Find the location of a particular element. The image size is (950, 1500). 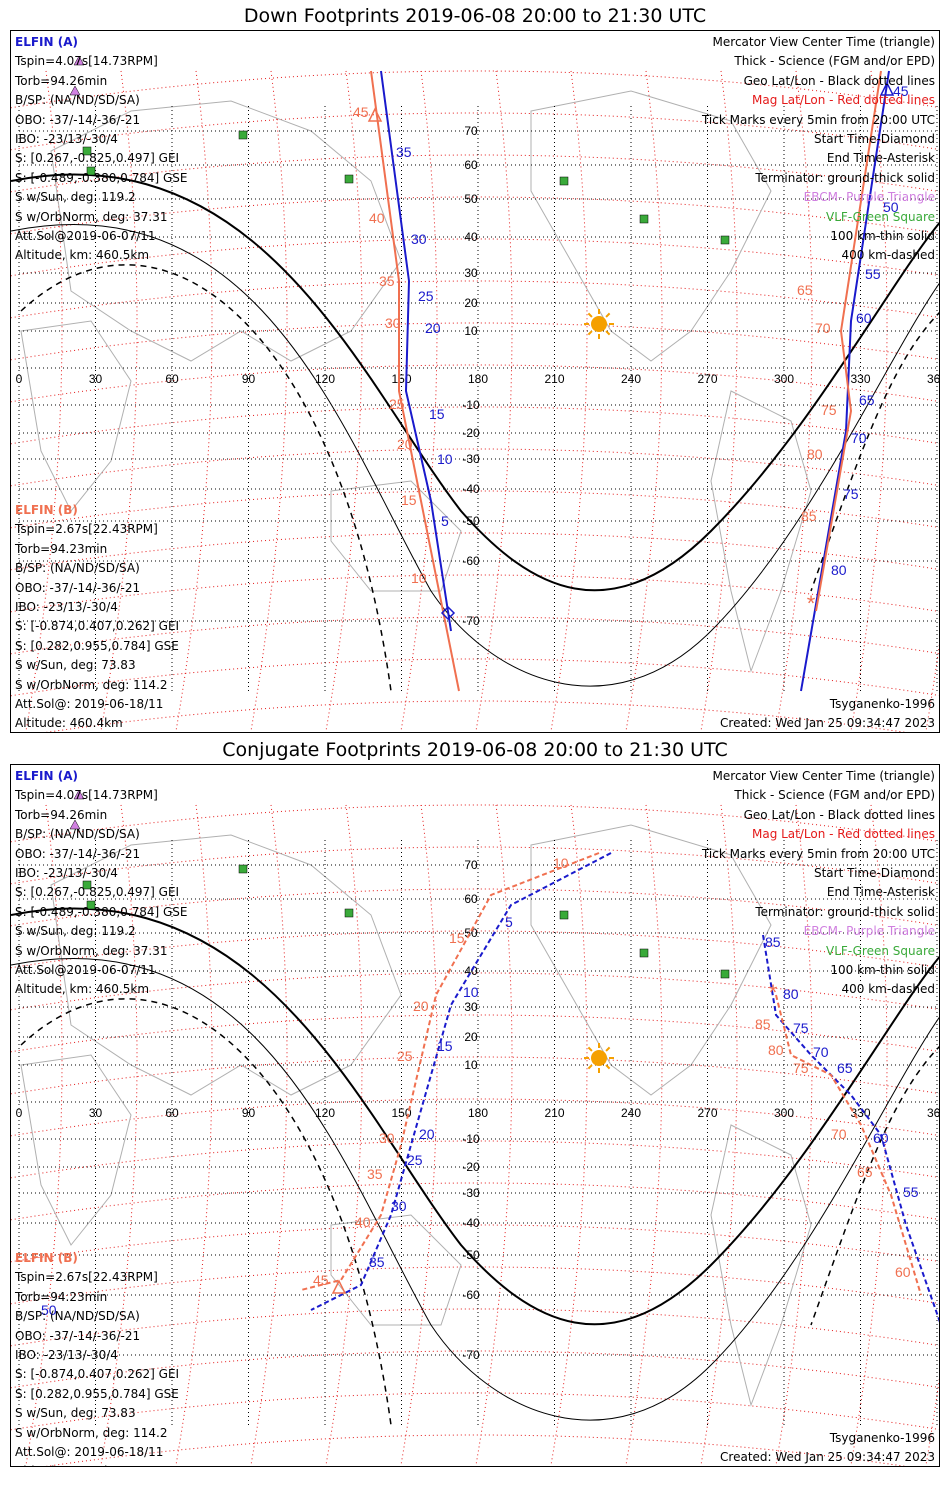

legend-end: End Time-Asterisk is located at coordinates (880, 158).